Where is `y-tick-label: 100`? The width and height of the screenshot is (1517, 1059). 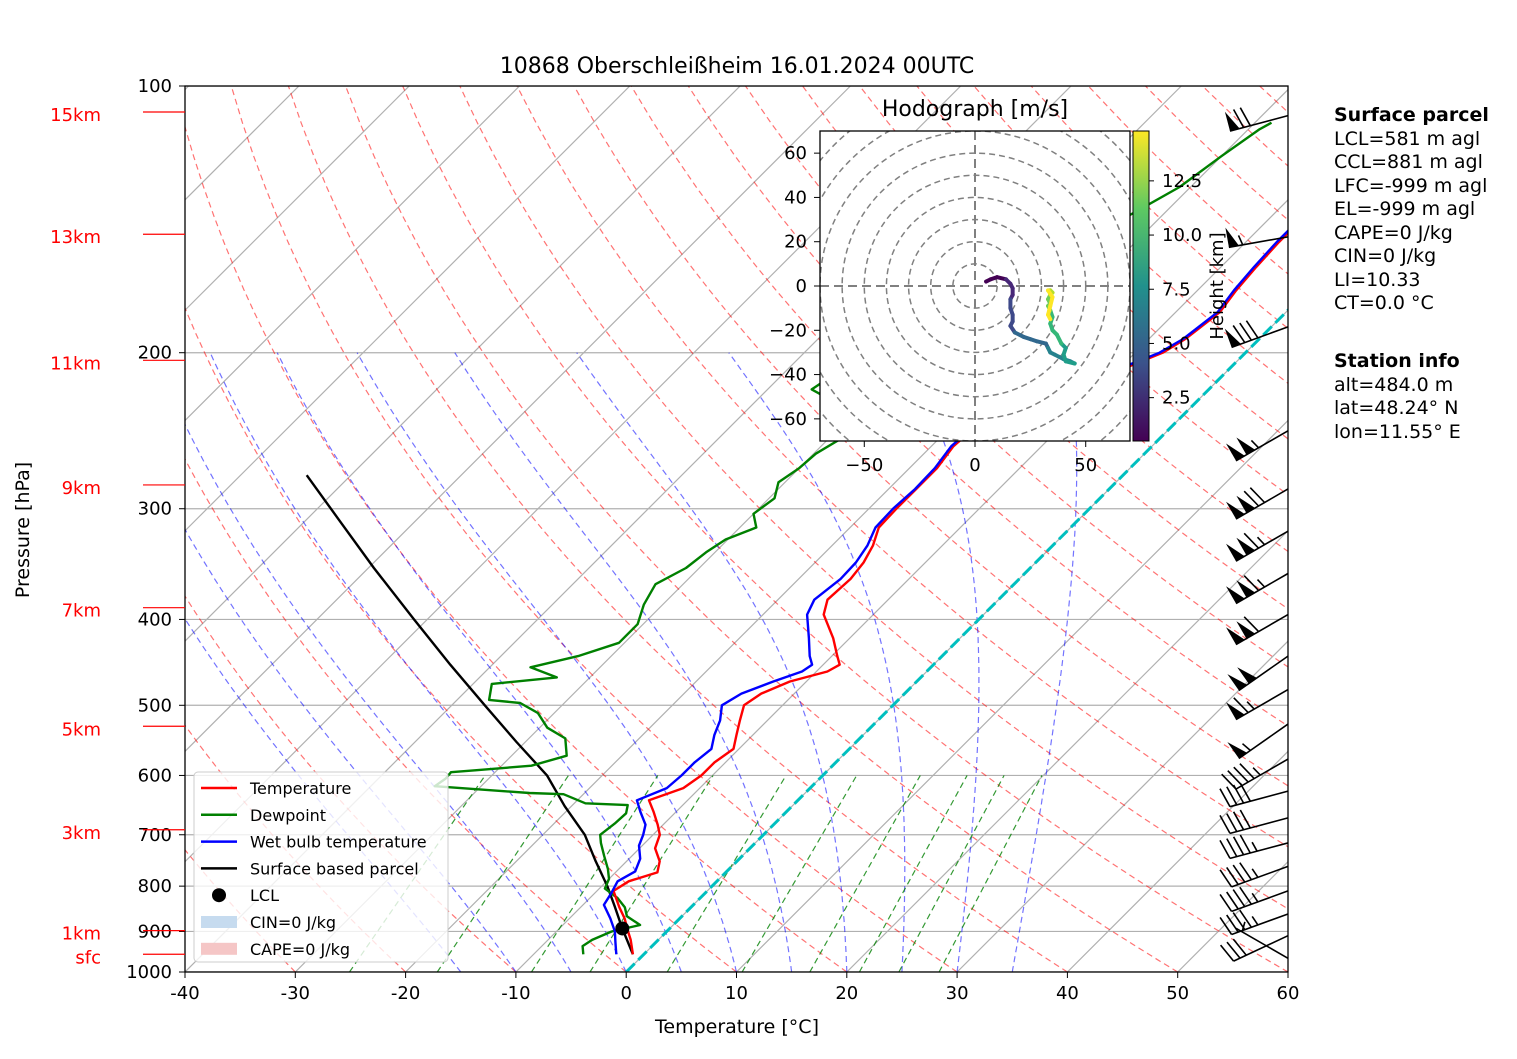 y-tick-label: 100 is located at coordinates (155, 86).